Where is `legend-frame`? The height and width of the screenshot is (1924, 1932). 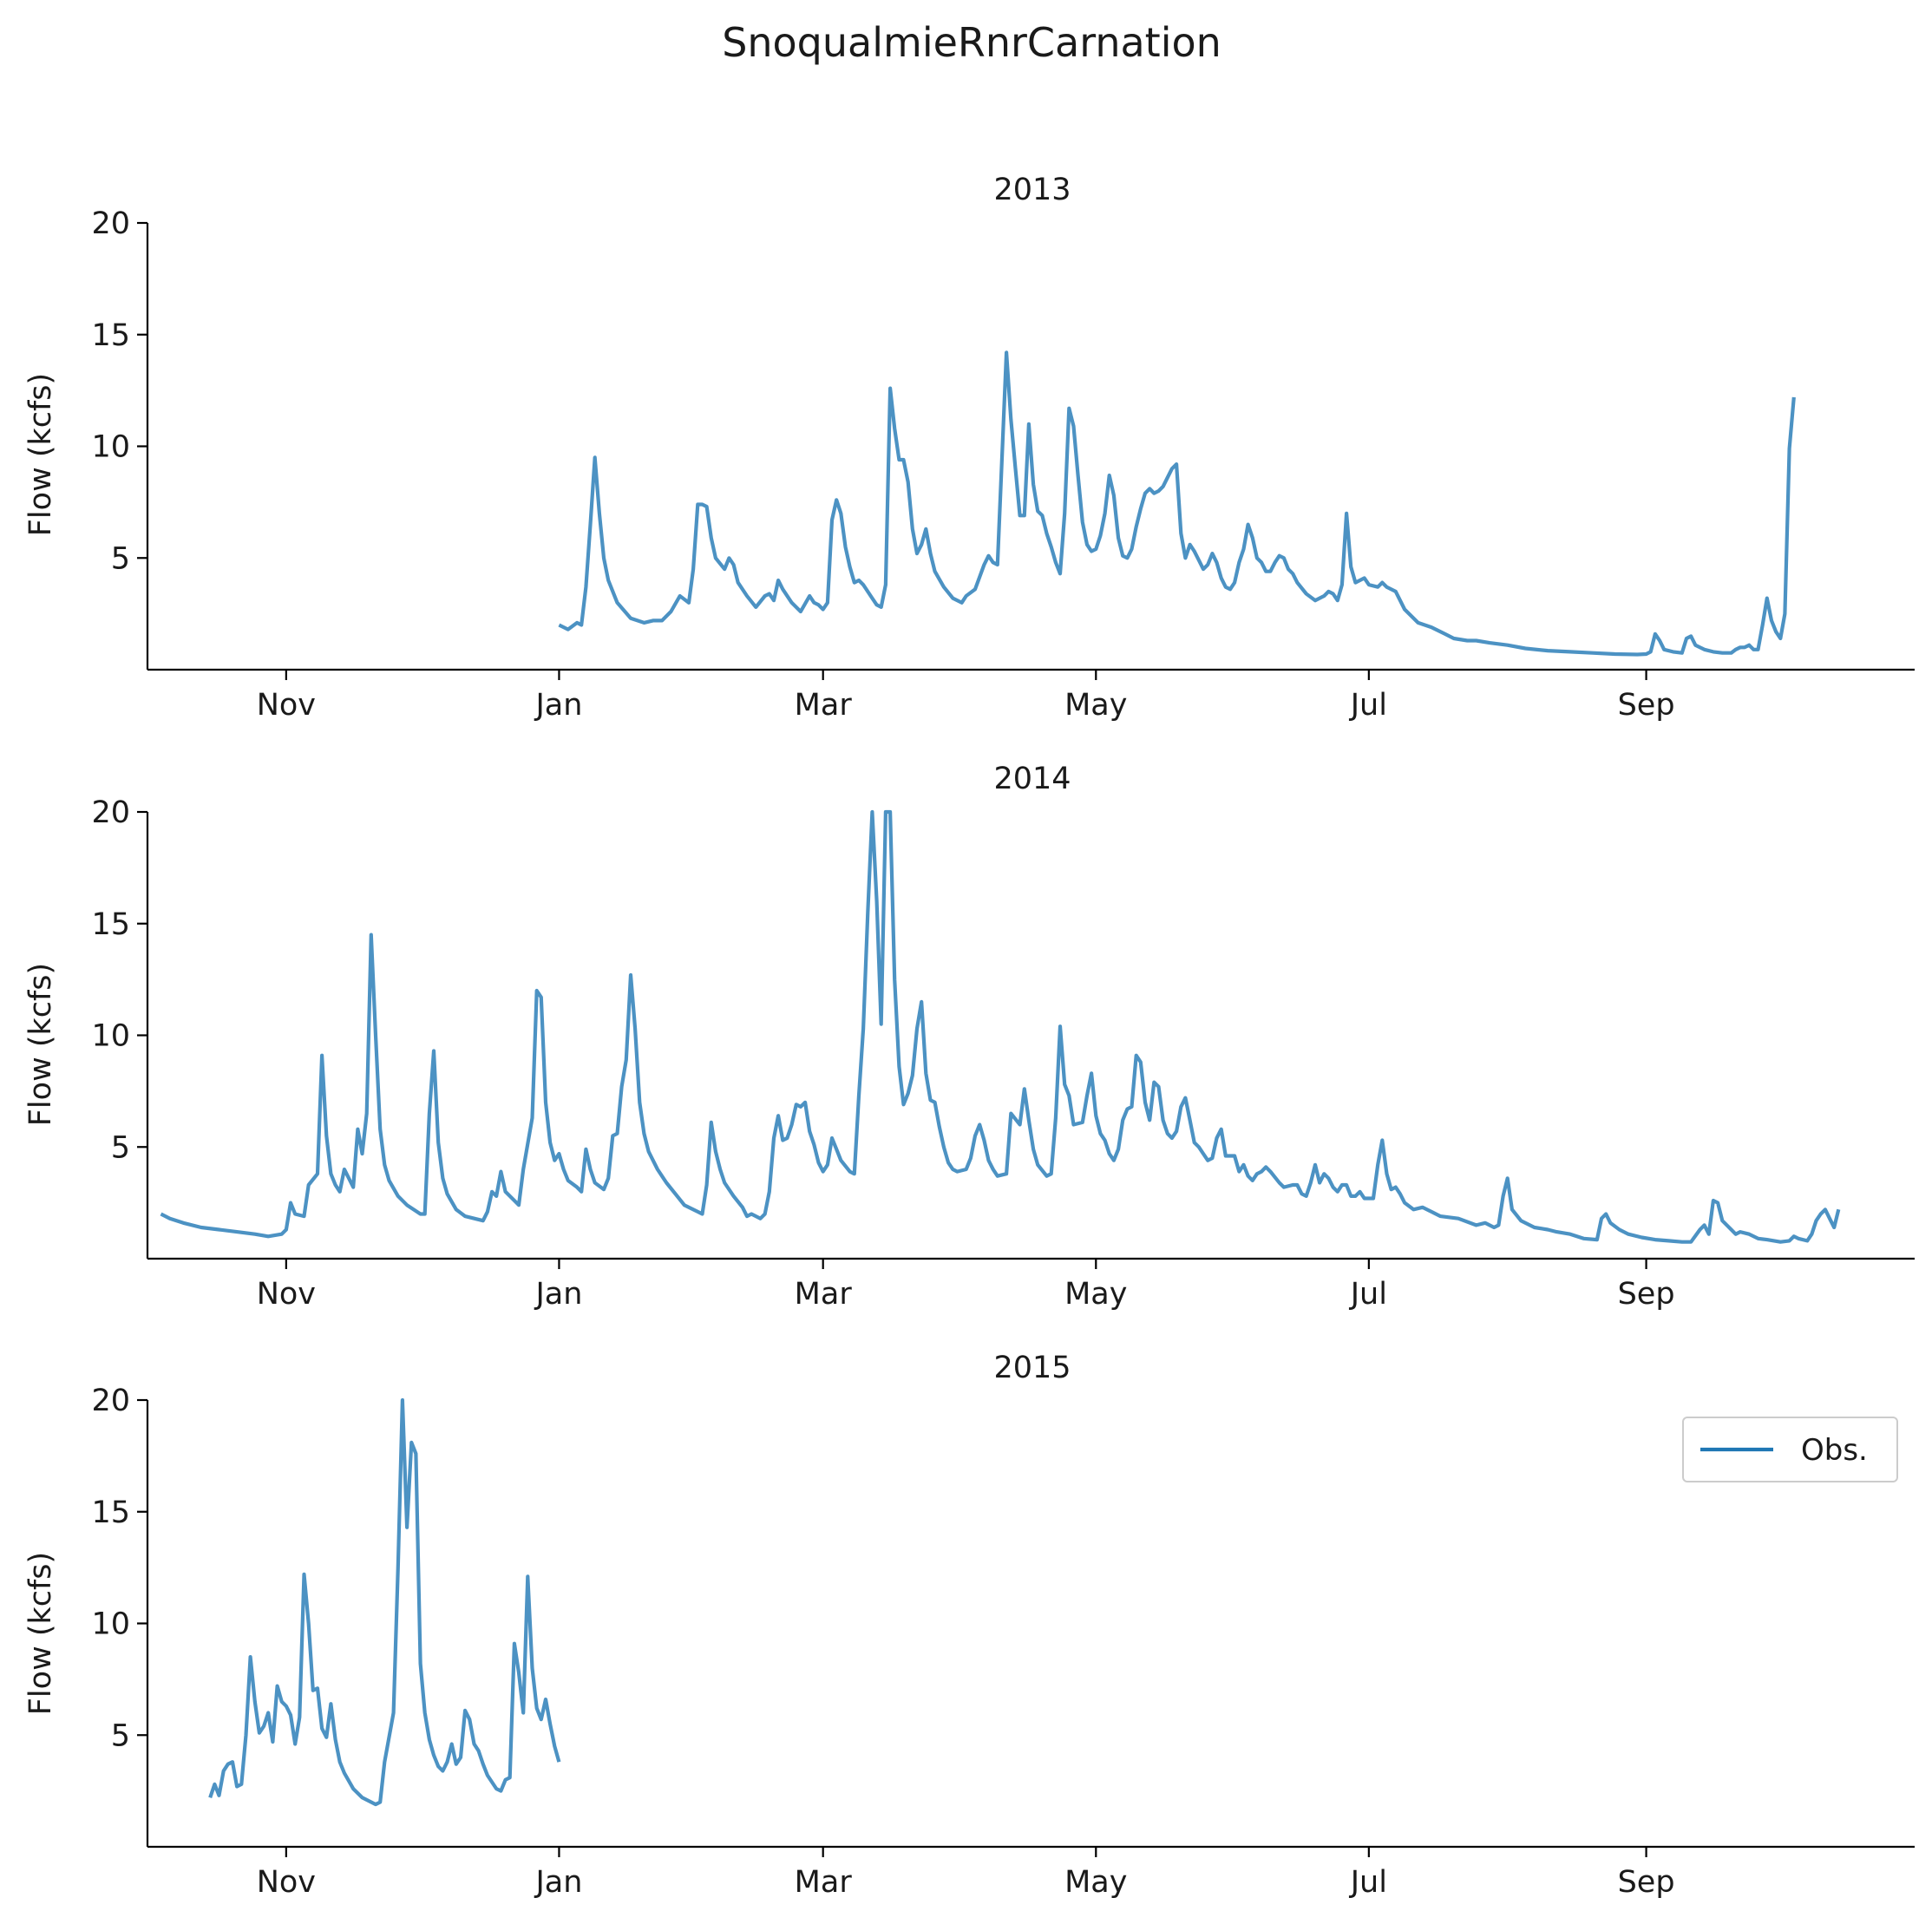
legend-frame is located at coordinates (1790, 1449).